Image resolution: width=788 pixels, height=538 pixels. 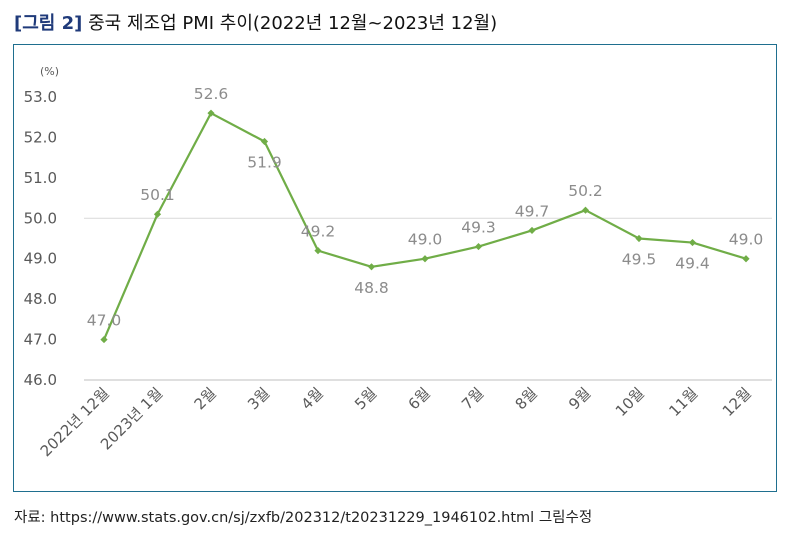 What do you see at coordinates (639, 260) in the screenshot?
I see `data-label: 49.5` at bounding box center [639, 260].